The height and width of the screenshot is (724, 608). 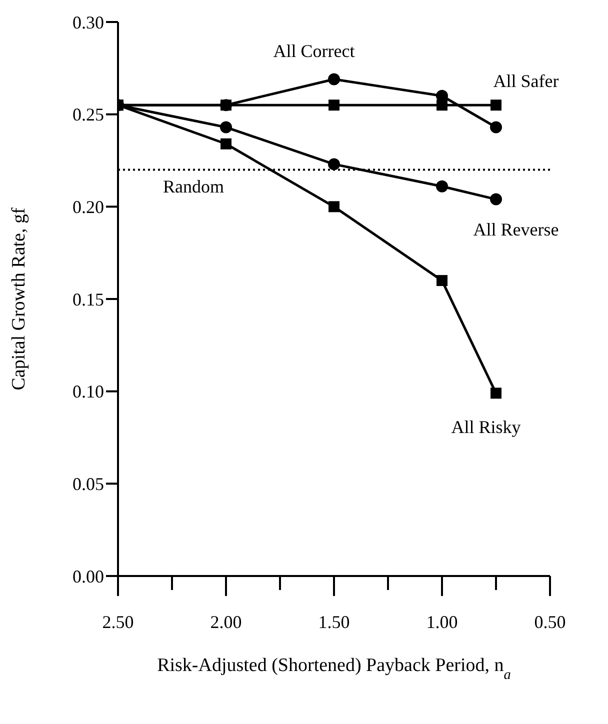 What do you see at coordinates (334, 622) in the screenshot?
I see `x-tick-label: 1.50` at bounding box center [334, 622].